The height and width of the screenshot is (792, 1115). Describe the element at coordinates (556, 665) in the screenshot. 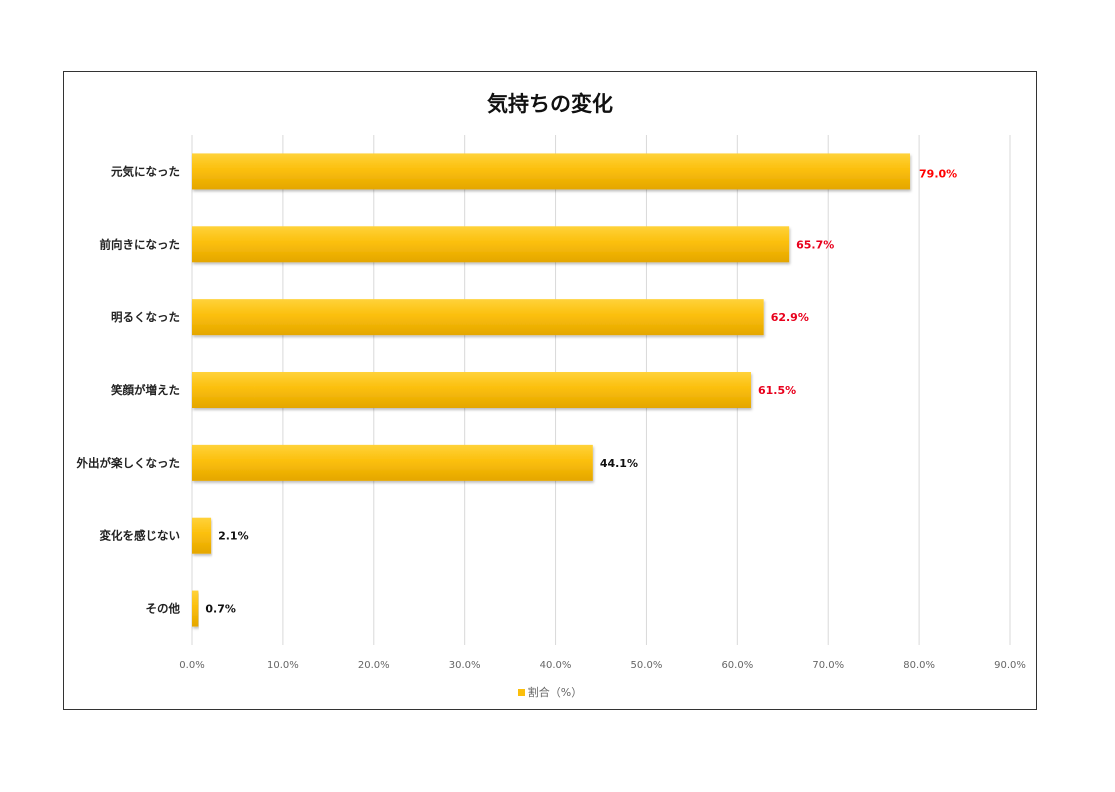

I see `x-tick-label: 40.0%` at that location.